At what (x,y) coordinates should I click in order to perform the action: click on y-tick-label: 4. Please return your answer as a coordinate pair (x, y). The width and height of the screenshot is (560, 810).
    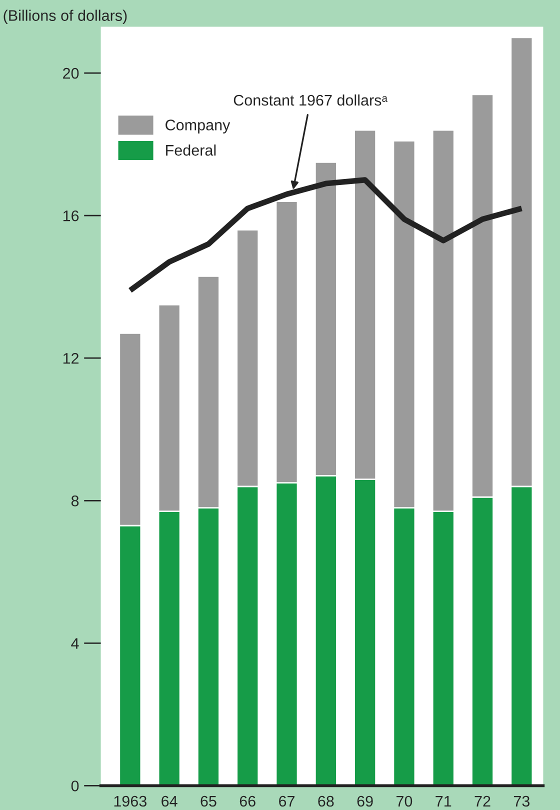
    Looking at the image, I should click on (75, 643).